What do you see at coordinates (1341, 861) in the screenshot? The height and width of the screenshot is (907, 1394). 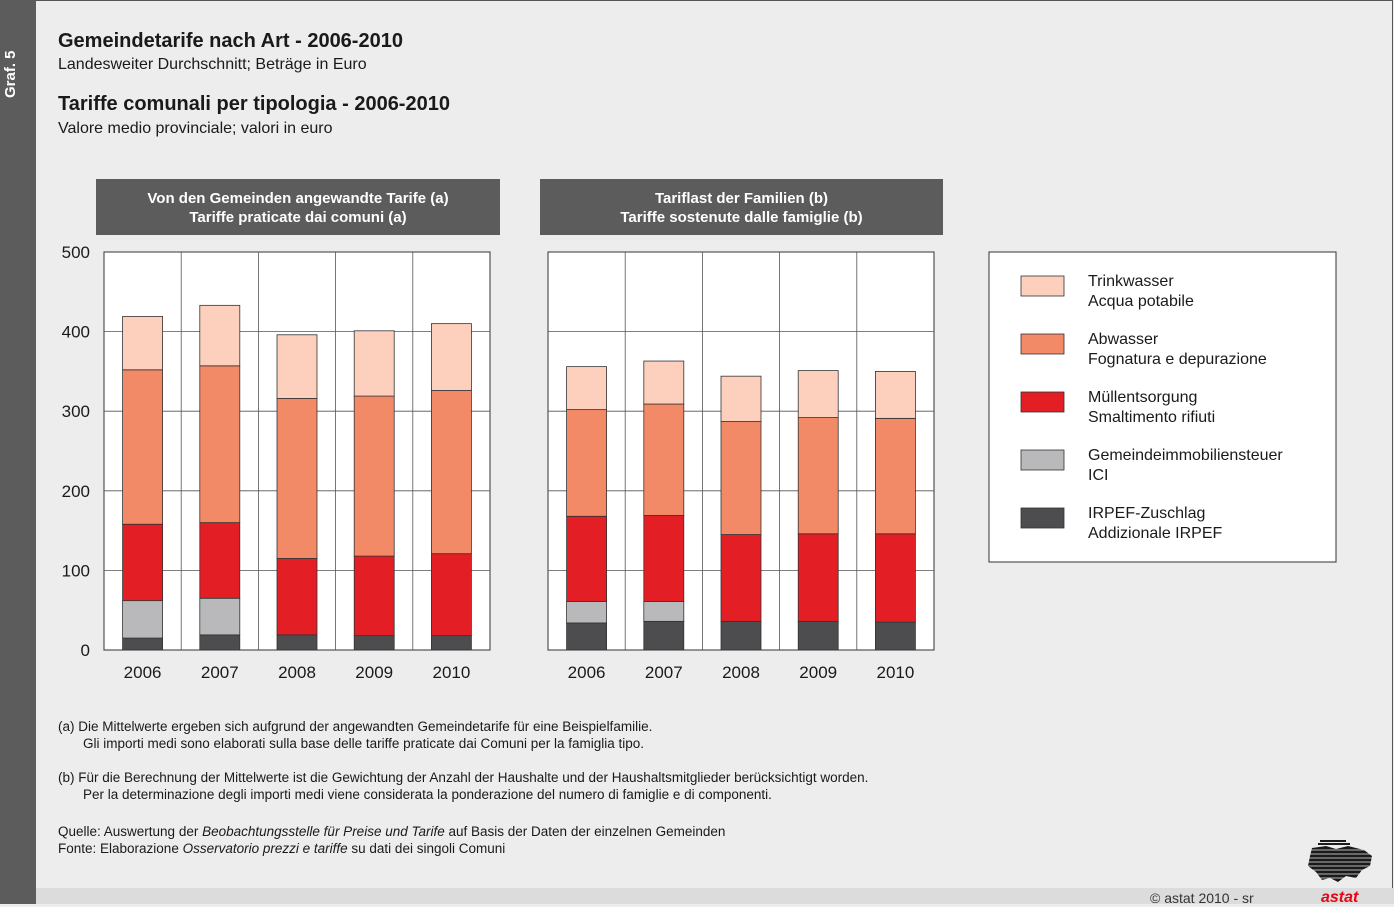 I see `astat-logo-icon` at bounding box center [1341, 861].